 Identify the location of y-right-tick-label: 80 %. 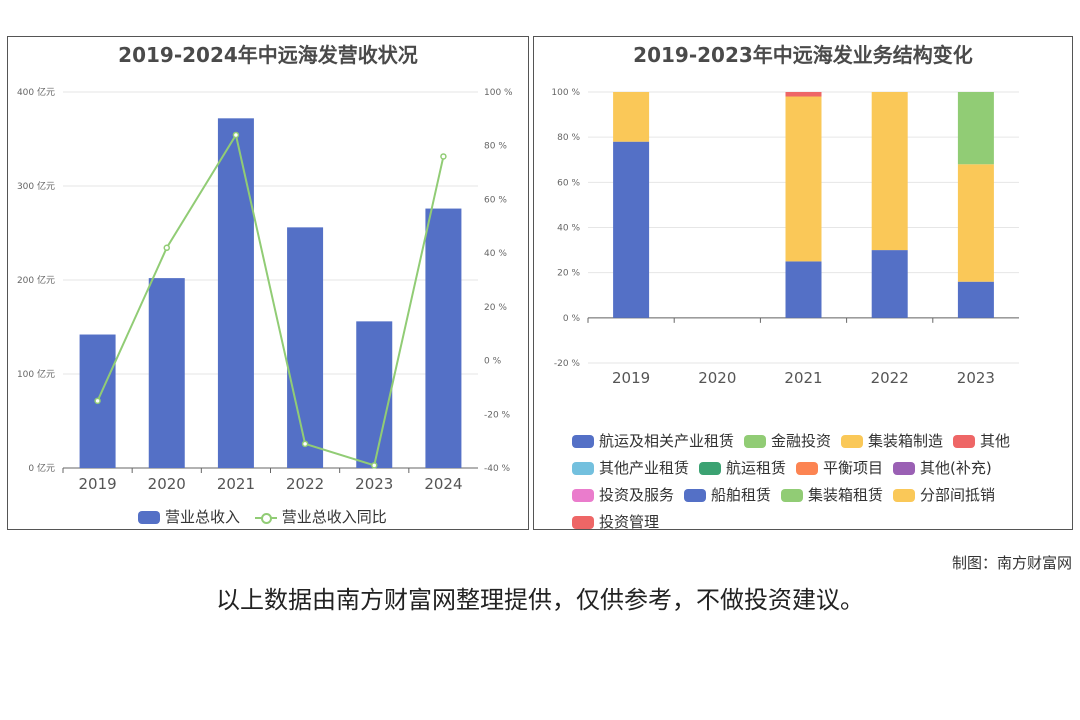
(495, 147).